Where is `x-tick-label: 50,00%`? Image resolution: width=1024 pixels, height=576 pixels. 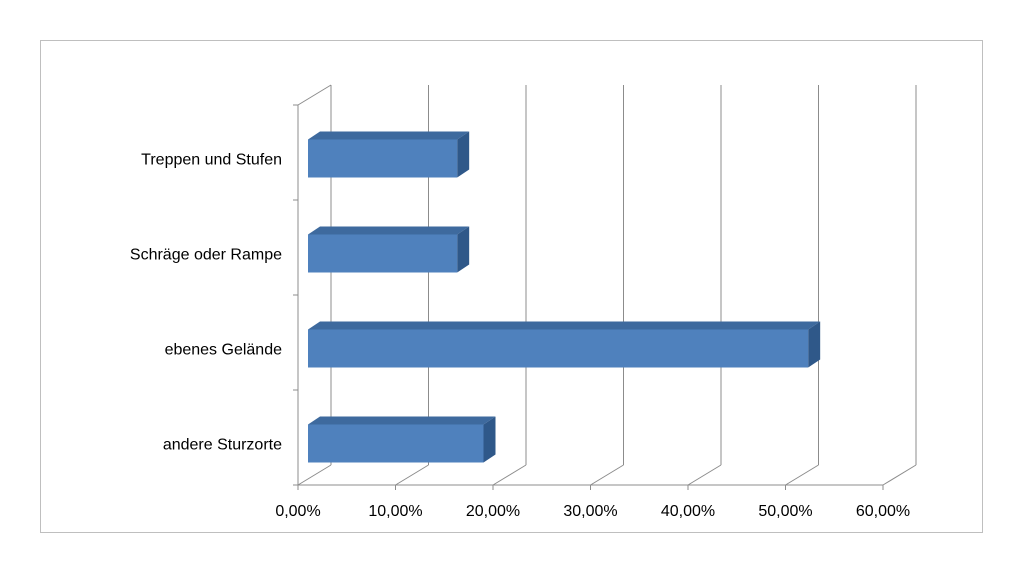 x-tick-label: 50,00% is located at coordinates (785, 511).